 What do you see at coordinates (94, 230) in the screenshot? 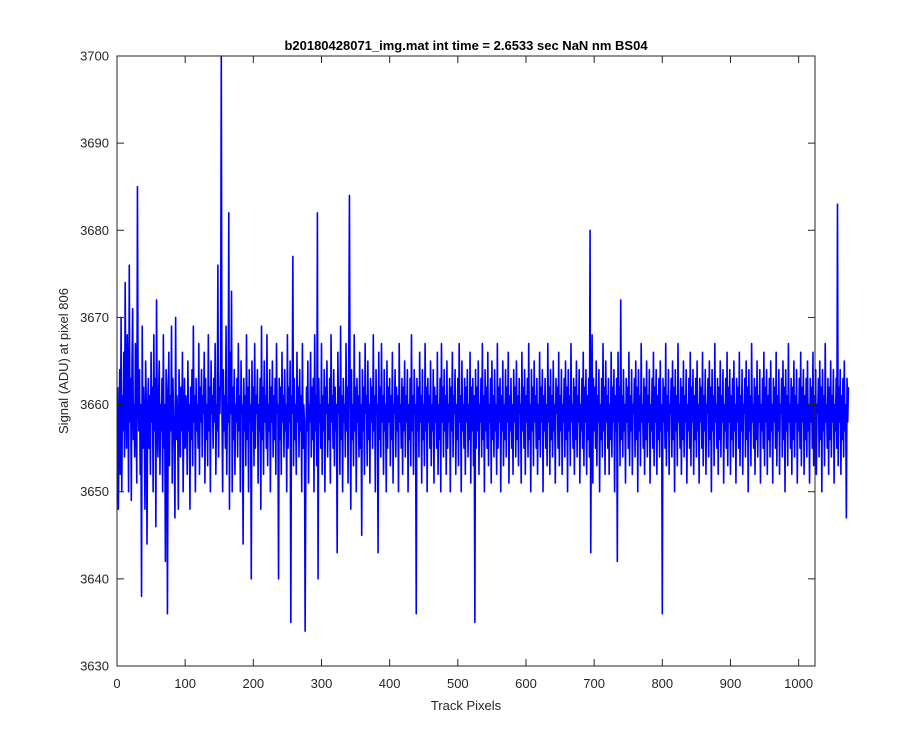
I see `y-tick-label: 3680` at bounding box center [94, 230].